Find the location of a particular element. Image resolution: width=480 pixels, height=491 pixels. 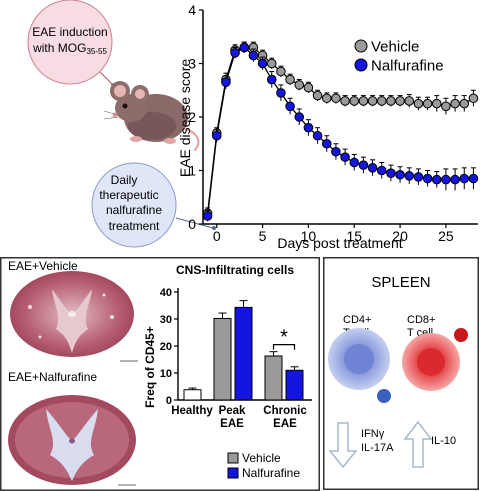

treatment-line3: nalfurafine is located at coordinates (134, 210).